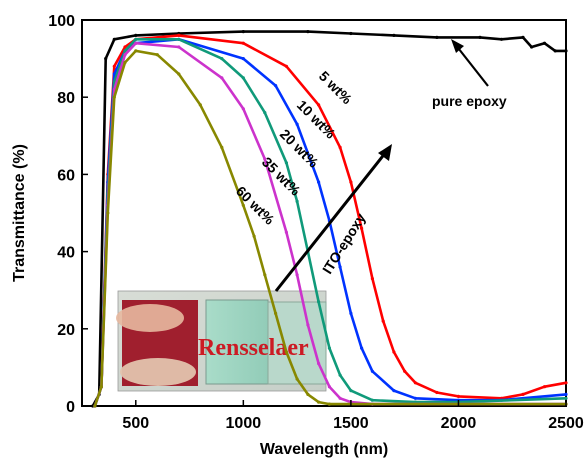 The width and height of the screenshot is (587, 463). What do you see at coordinates (66, 98) in the screenshot?
I see `y-tick-label: 80` at bounding box center [66, 98].